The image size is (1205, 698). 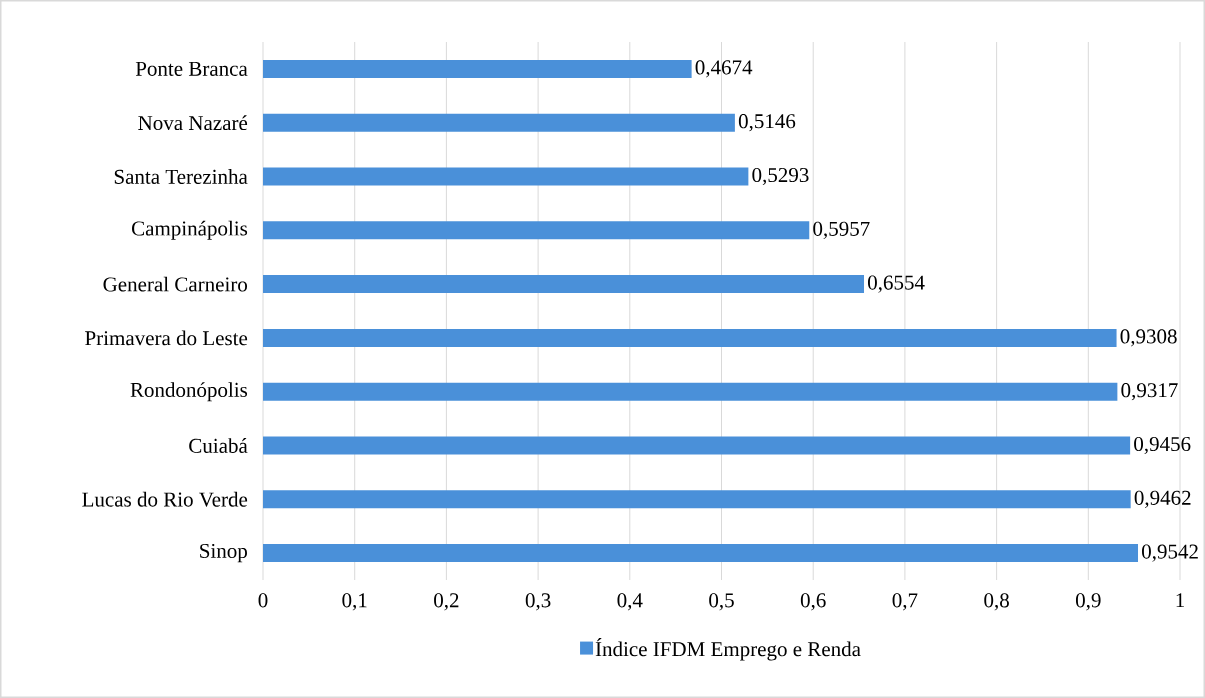 What do you see at coordinates (728, 649) in the screenshot?
I see `legend-label: Índice IFDM Emprego e Renda` at bounding box center [728, 649].